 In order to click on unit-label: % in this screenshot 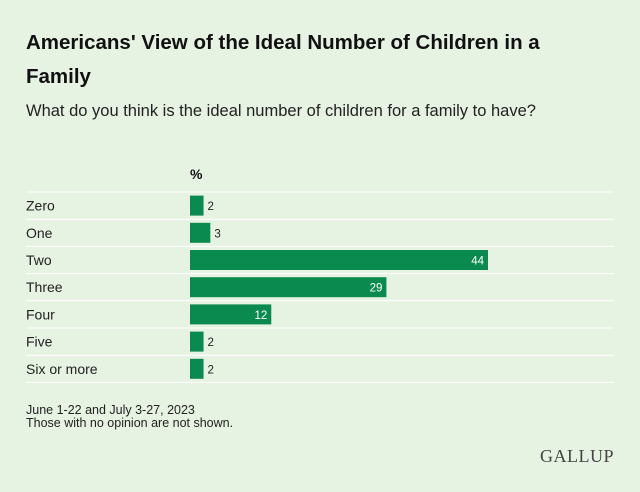, I will do `click(196, 174)`.